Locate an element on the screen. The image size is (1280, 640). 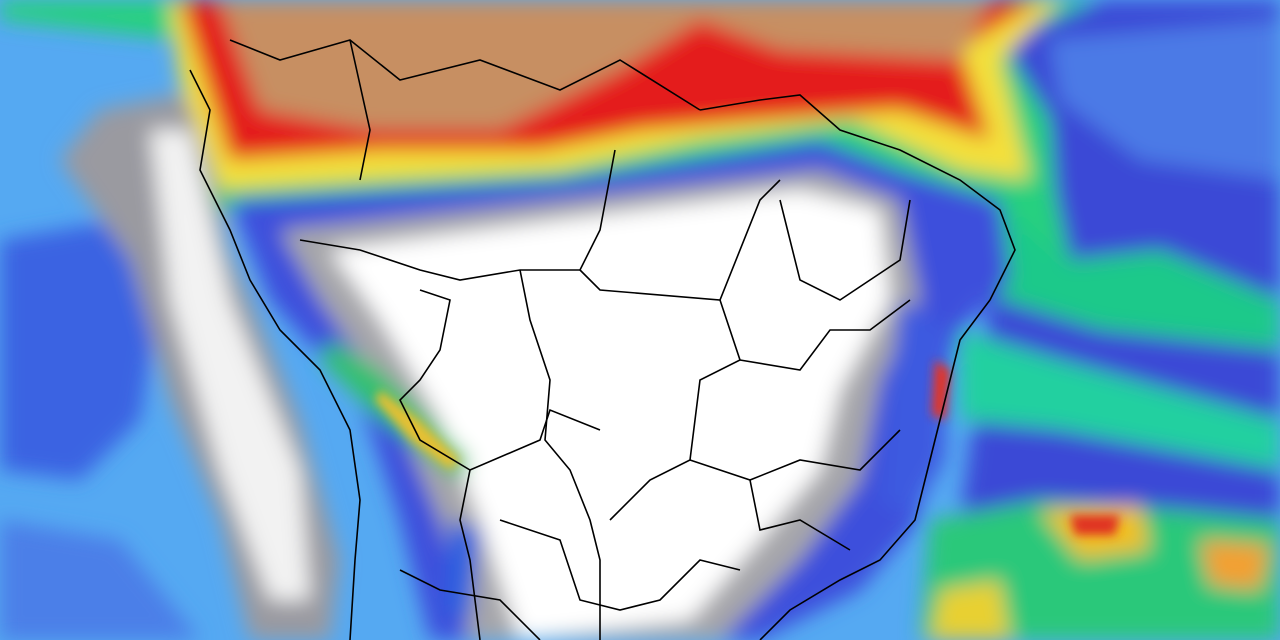
field-orange is located at coordinates (1235, 565).